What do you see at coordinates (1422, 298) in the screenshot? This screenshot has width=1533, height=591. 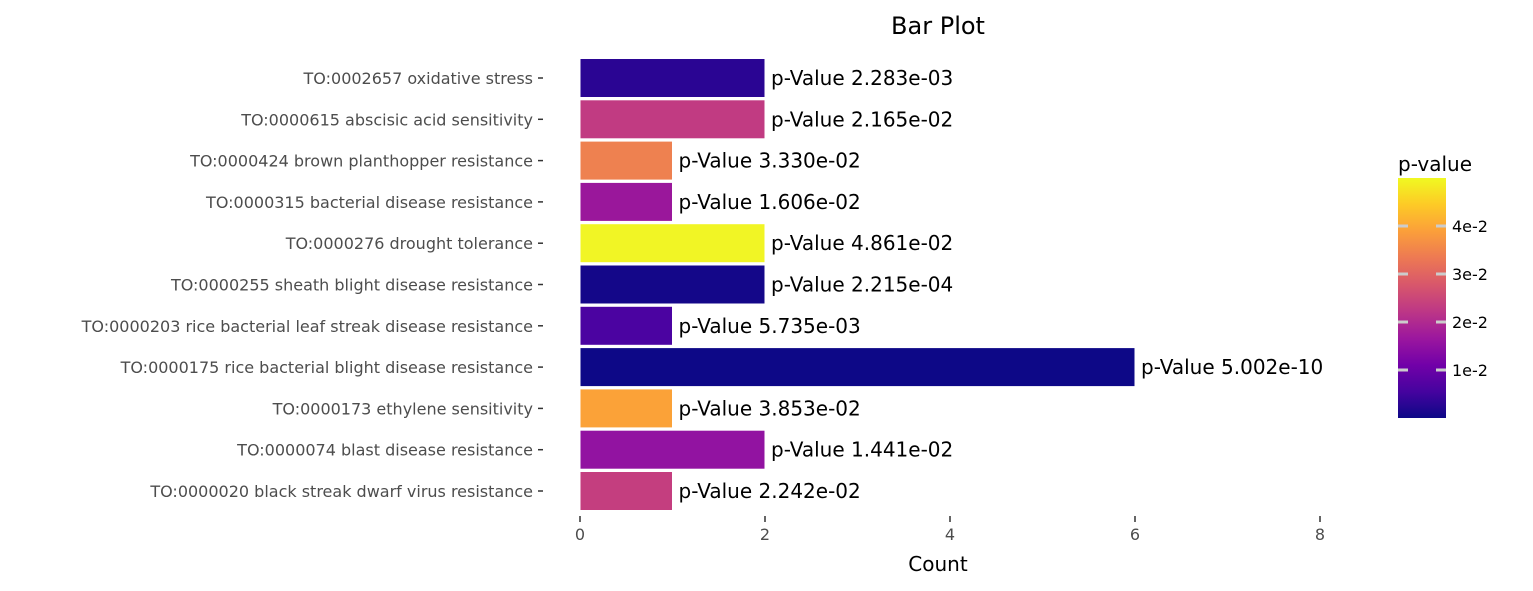 I see `legend-colorbar` at bounding box center [1422, 298].